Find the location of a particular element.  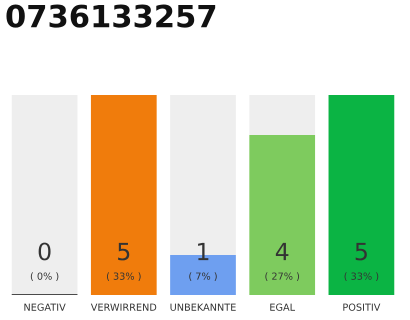

x-tick-label: UNBEKANNTE is located at coordinates (203, 307).